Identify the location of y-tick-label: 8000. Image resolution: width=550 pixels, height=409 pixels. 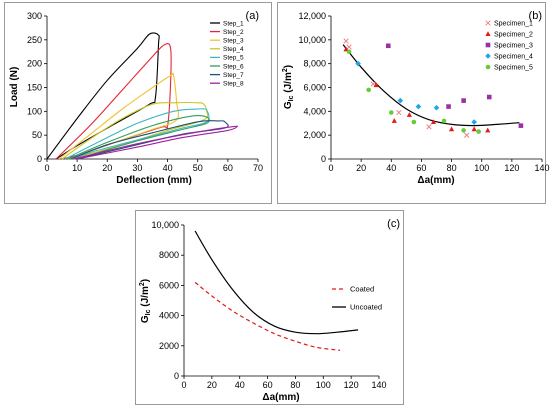
(169, 255).